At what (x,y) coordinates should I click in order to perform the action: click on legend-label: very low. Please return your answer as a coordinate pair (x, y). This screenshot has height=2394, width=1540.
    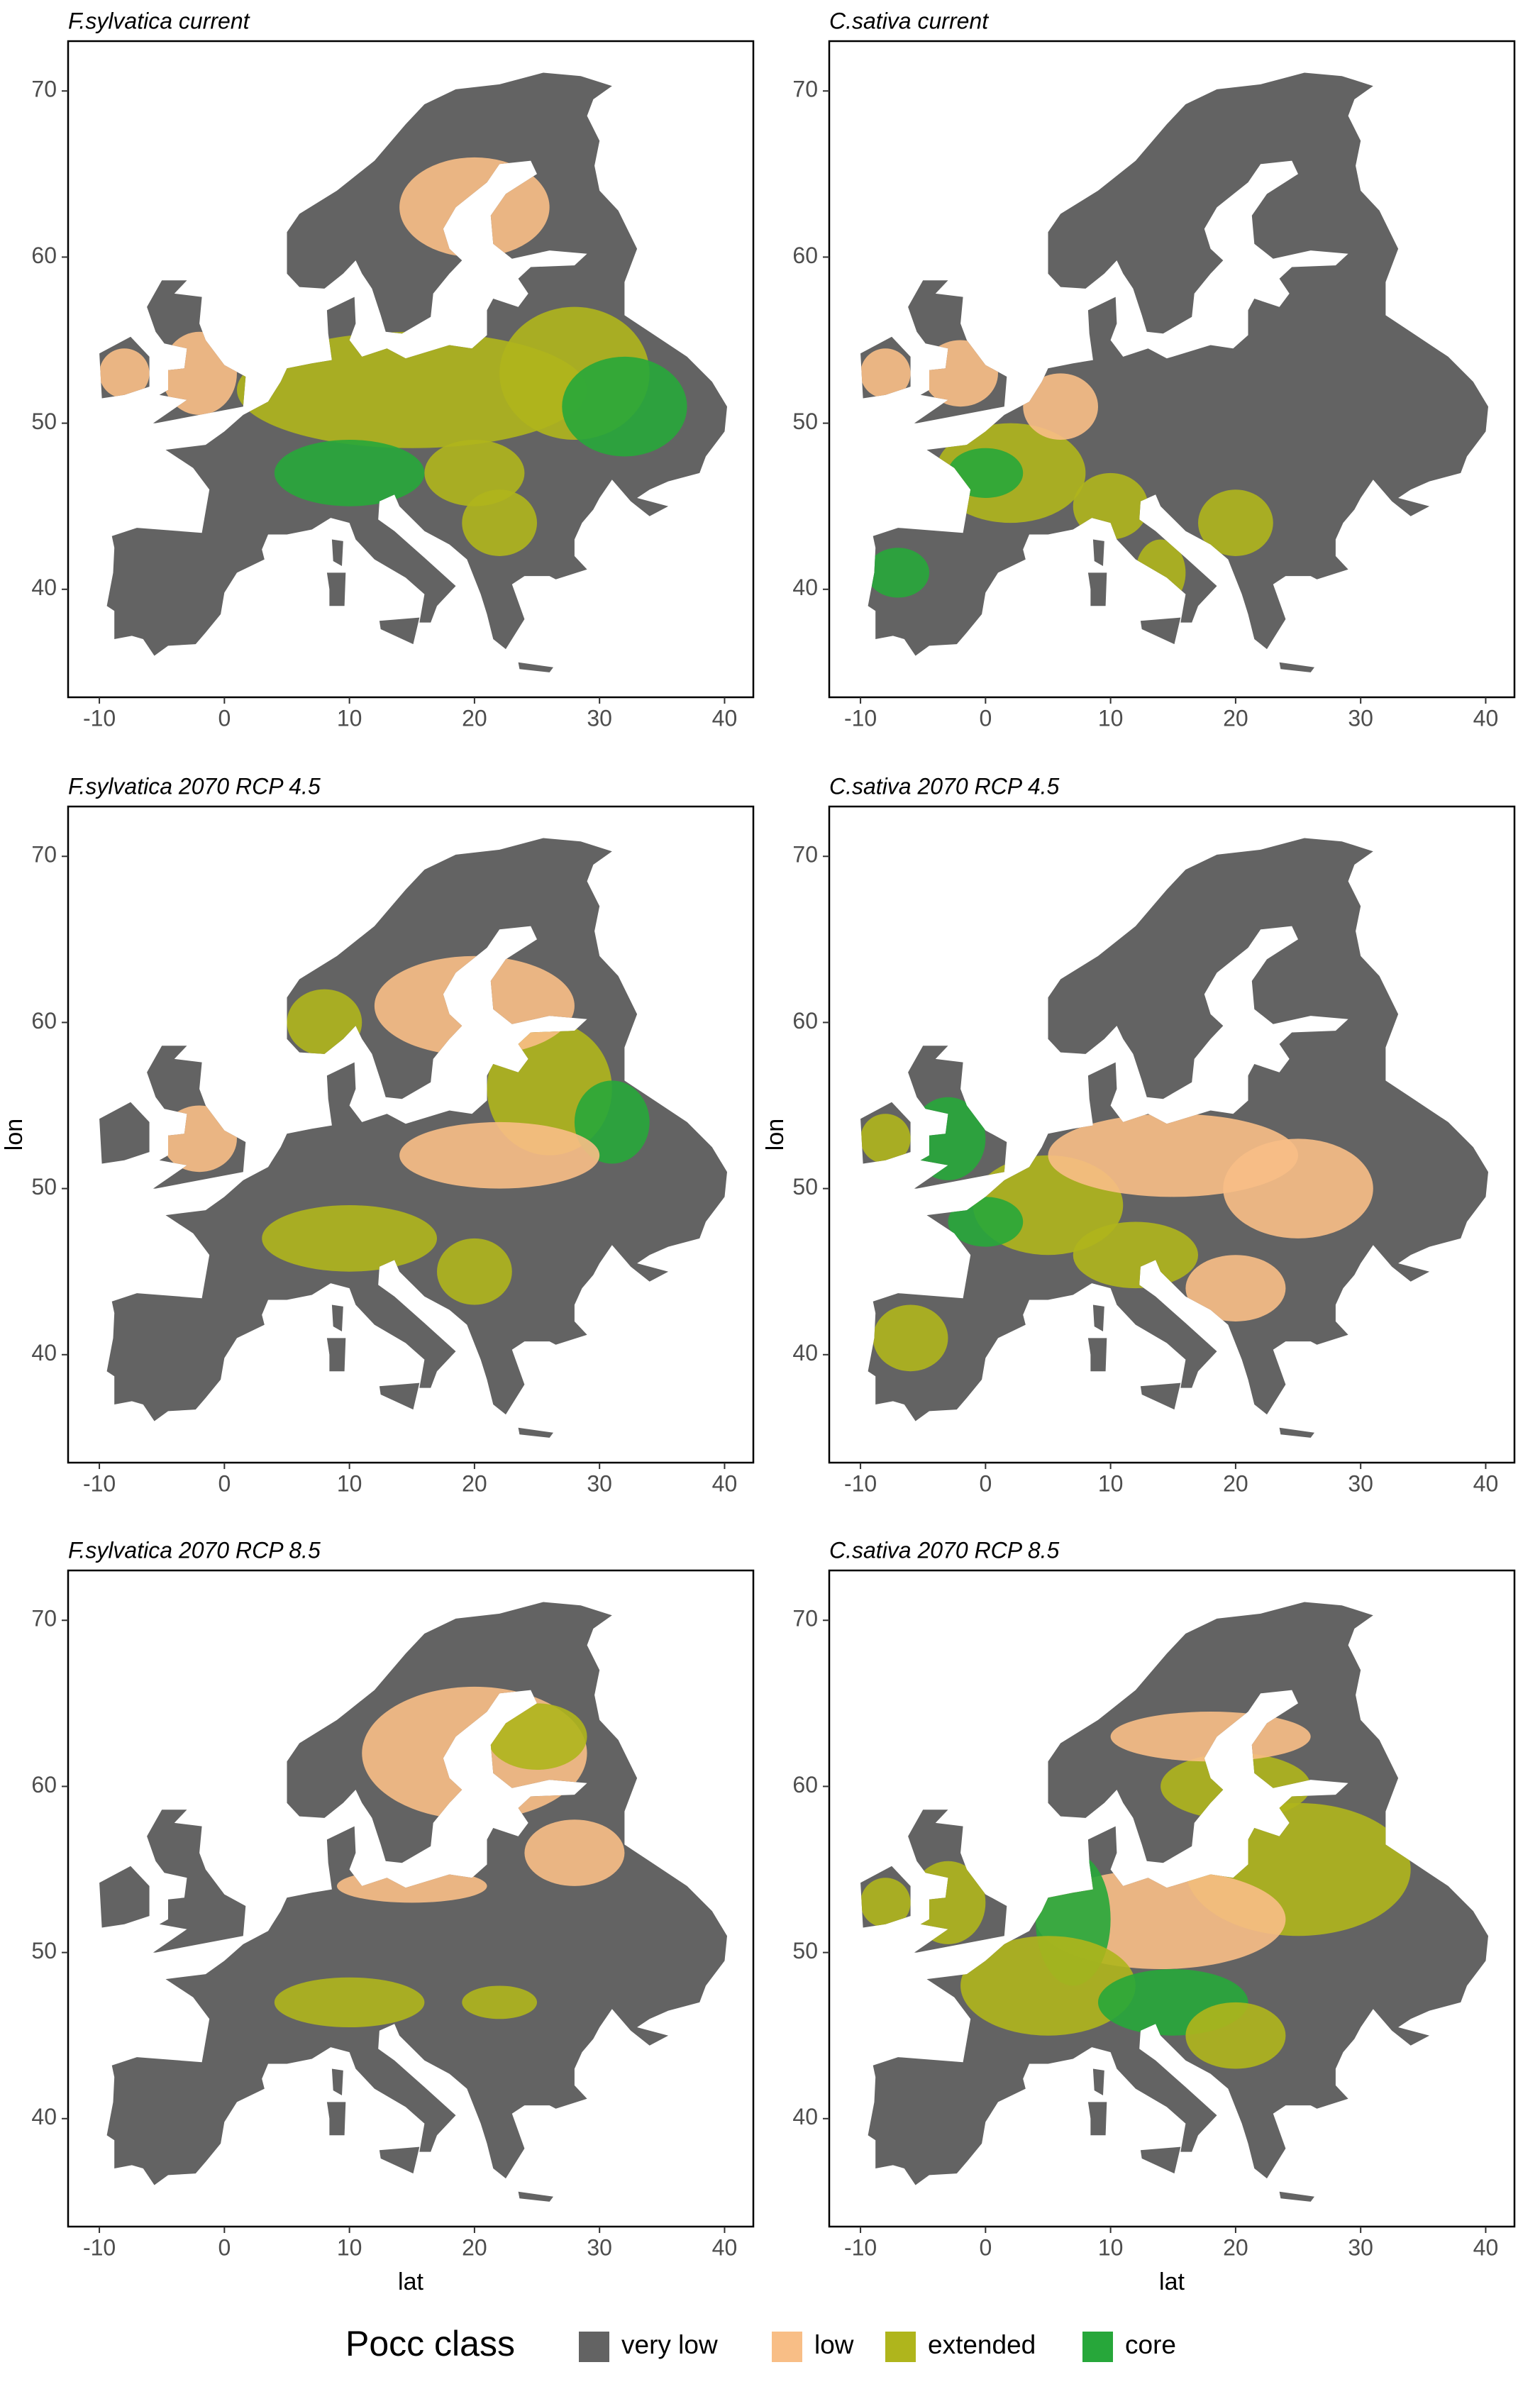
    Looking at the image, I should click on (669, 2344).